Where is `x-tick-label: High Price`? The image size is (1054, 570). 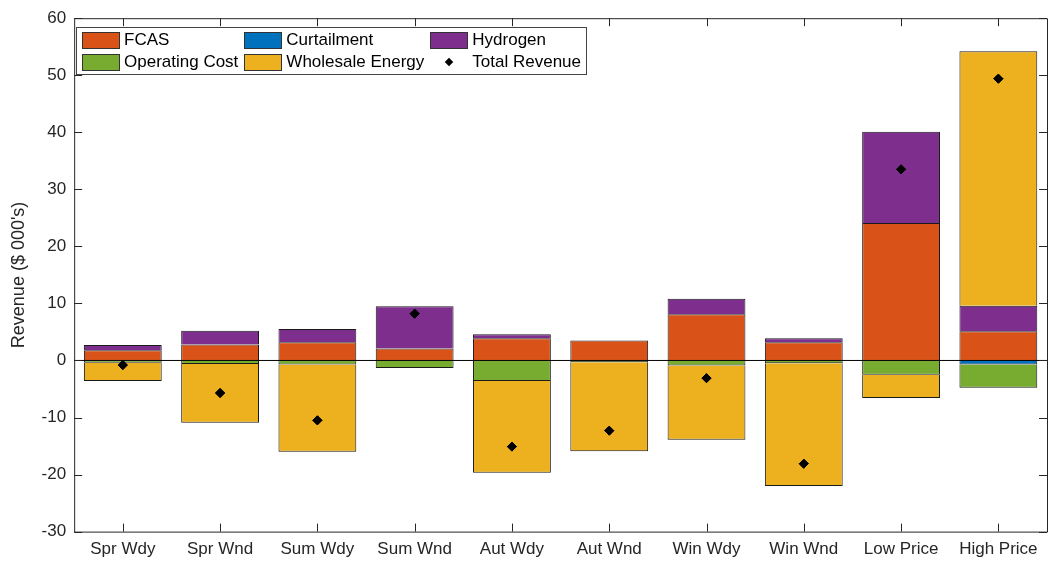 x-tick-label: High Price is located at coordinates (998, 549).